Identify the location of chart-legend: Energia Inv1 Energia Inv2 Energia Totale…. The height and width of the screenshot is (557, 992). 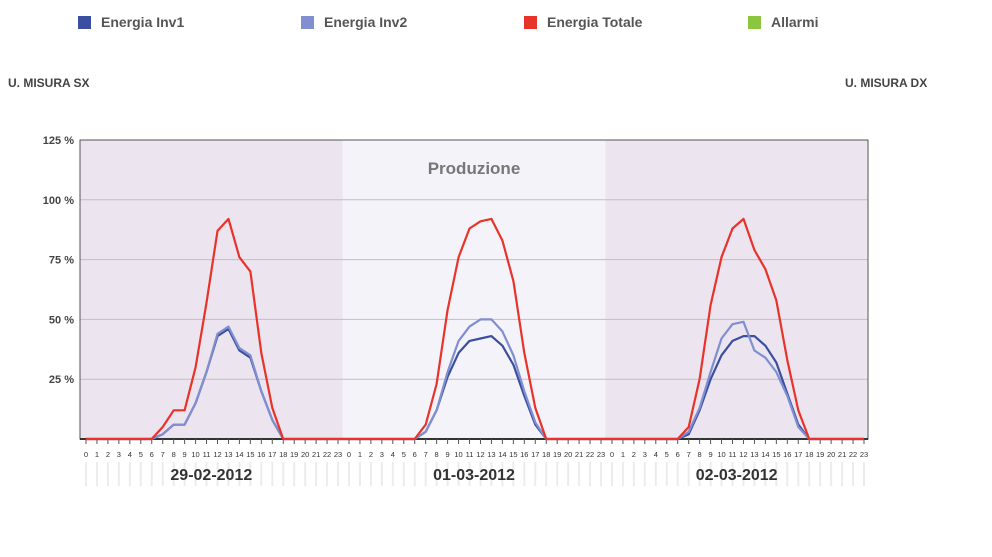
(496, 24).